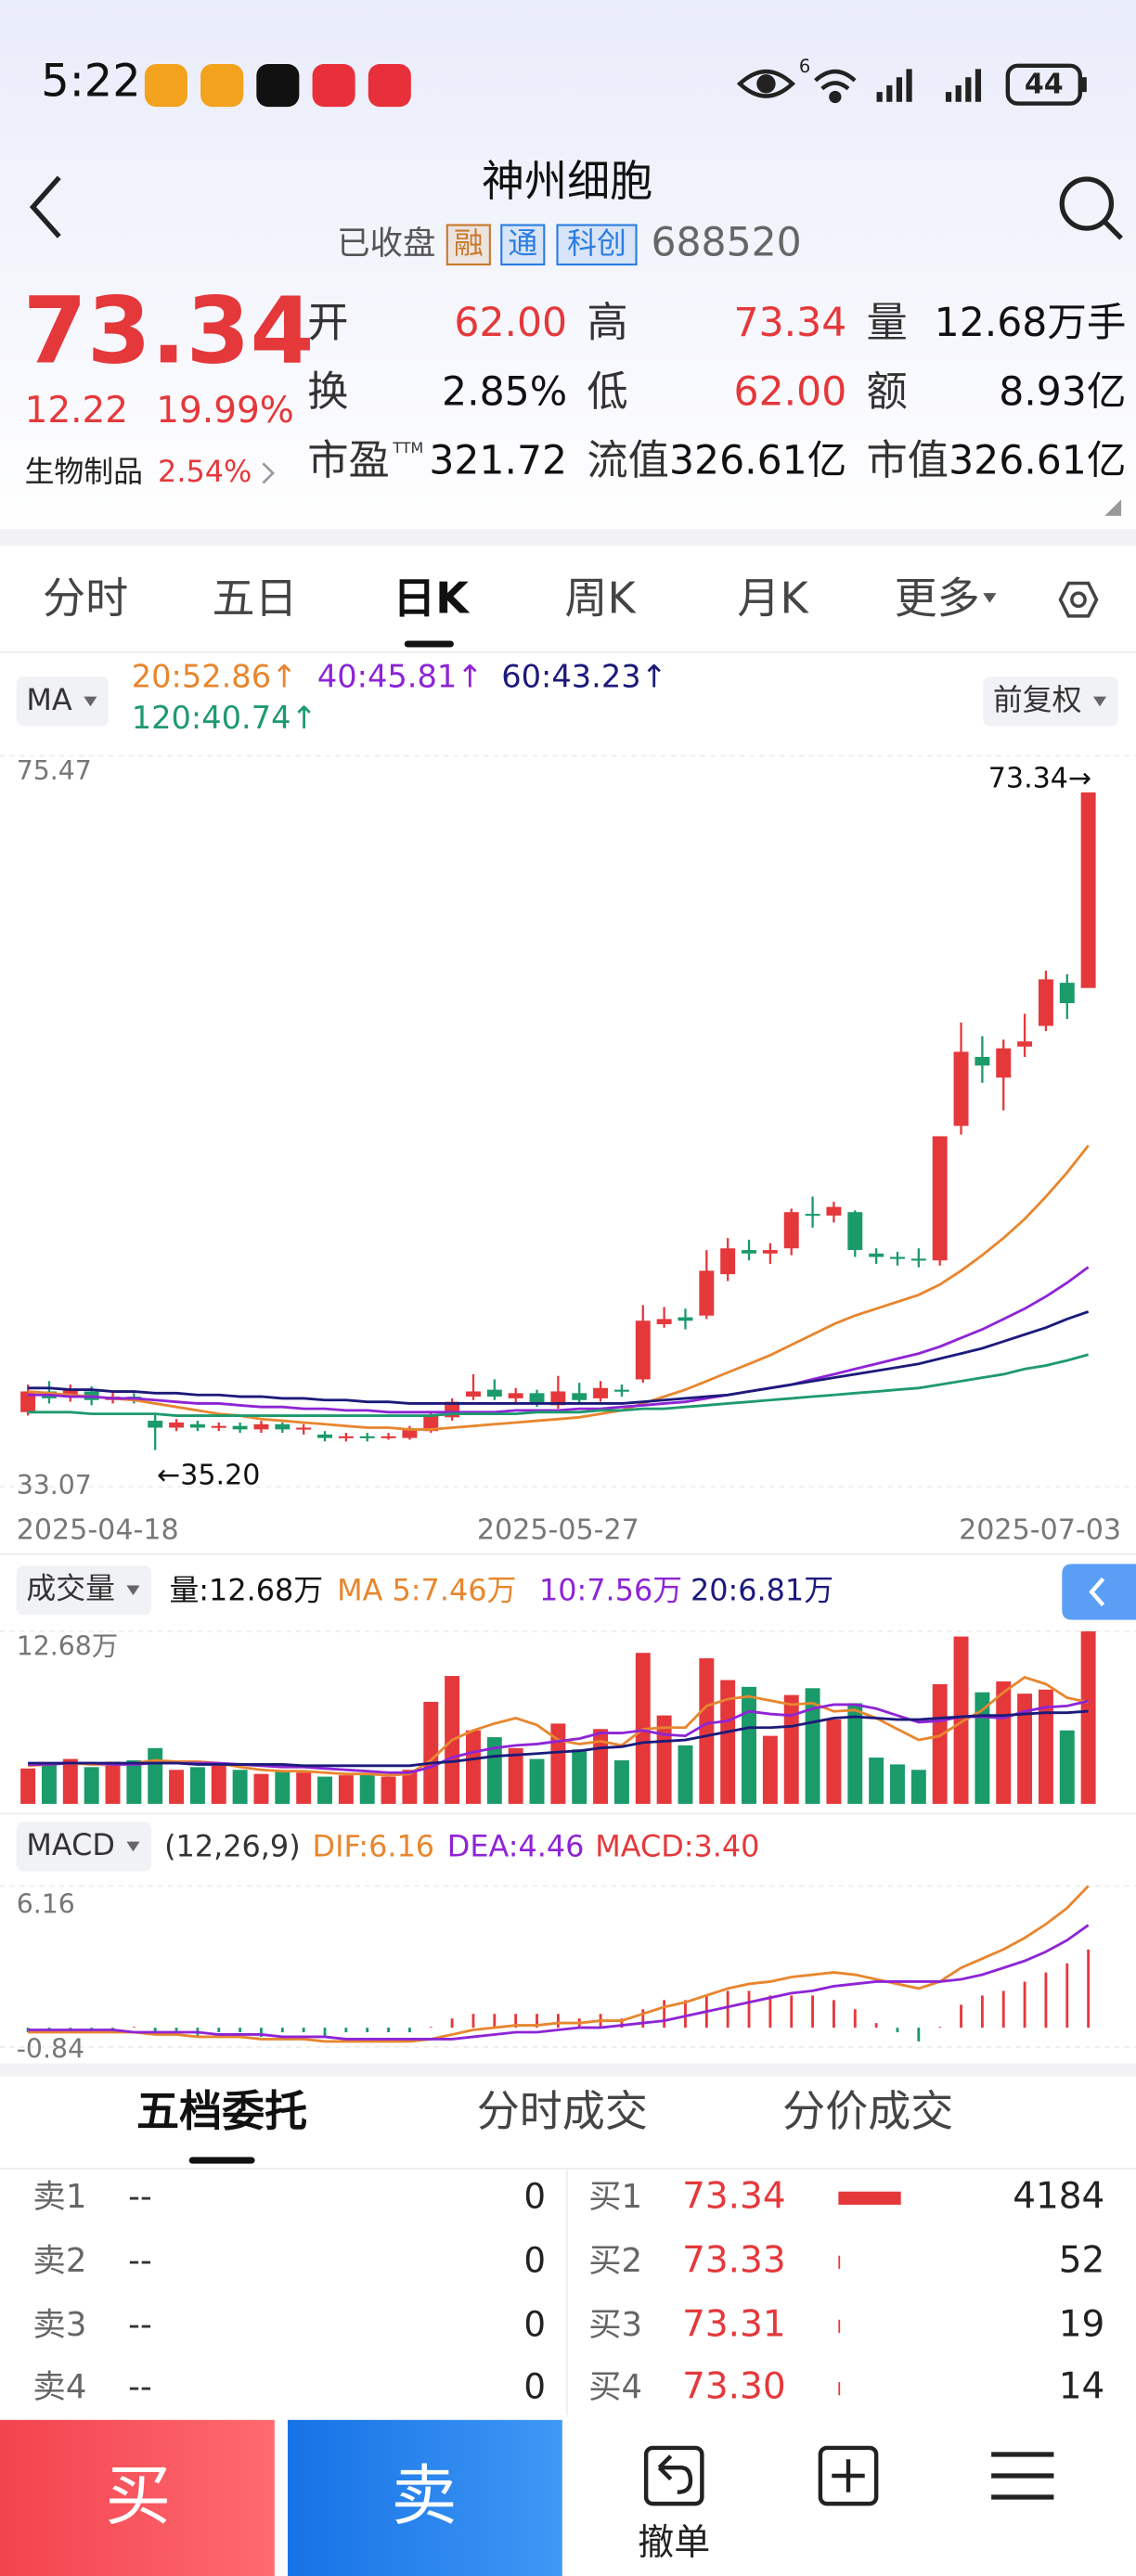  I want to click on field-label: 开, so click(327, 323).